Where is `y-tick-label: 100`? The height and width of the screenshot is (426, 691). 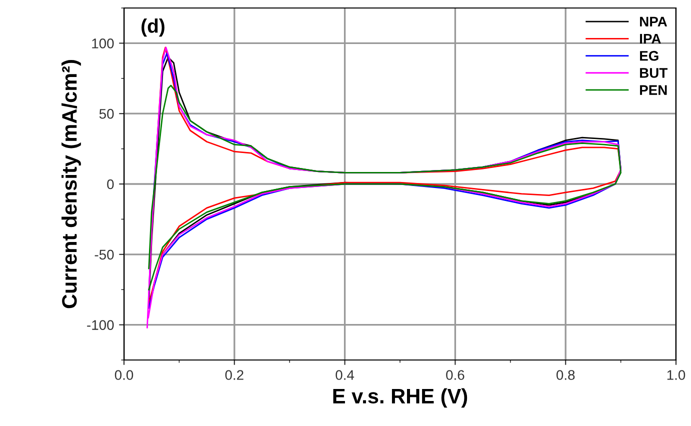 y-tick-label: 100 is located at coordinates (103, 43).